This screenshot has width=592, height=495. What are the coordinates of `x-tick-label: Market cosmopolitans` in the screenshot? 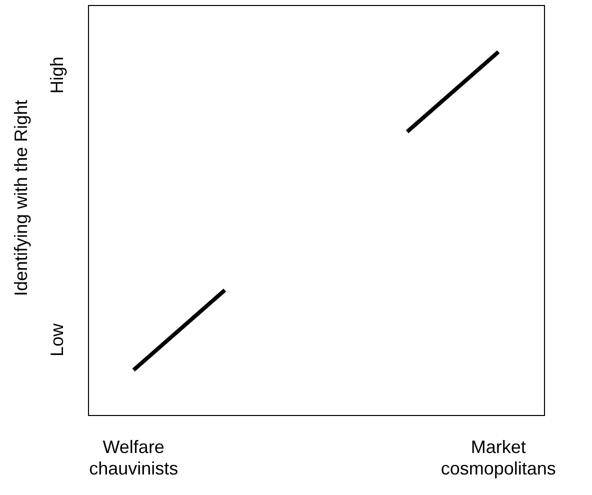 It's located at (498, 457).